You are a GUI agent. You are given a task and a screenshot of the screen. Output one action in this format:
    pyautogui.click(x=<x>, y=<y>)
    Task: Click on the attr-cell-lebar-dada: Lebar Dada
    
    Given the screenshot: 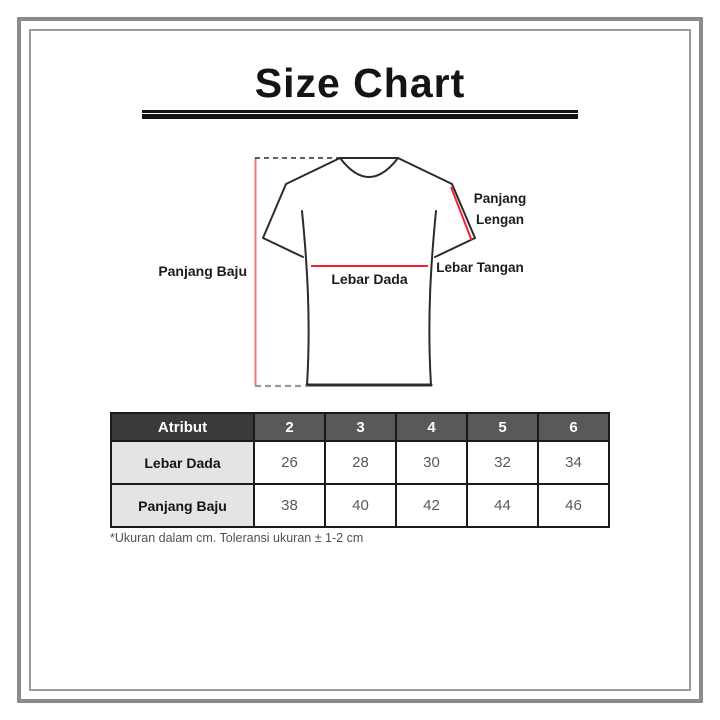 What is the action you would take?
    pyautogui.click(x=182, y=462)
    